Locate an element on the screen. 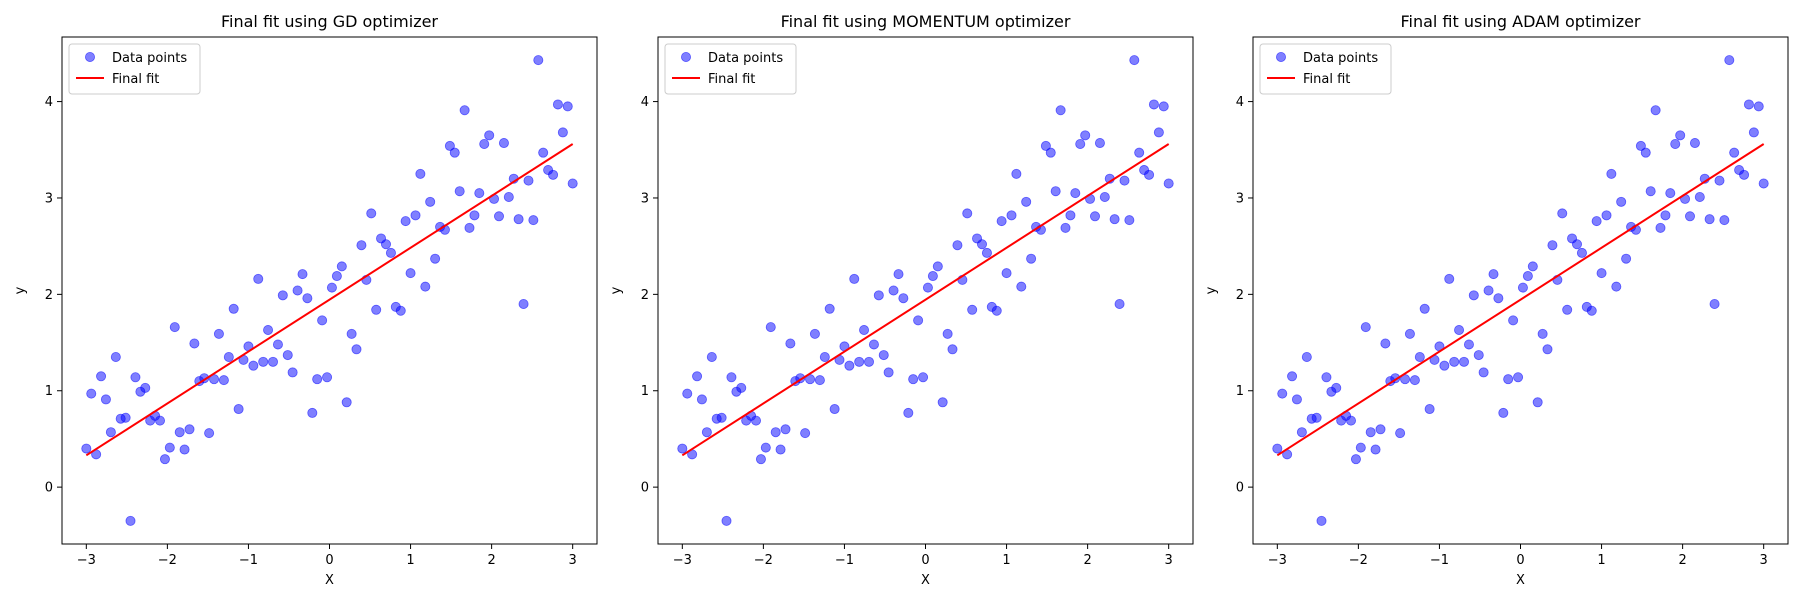  x-tick-label: 1 is located at coordinates (410, 560).